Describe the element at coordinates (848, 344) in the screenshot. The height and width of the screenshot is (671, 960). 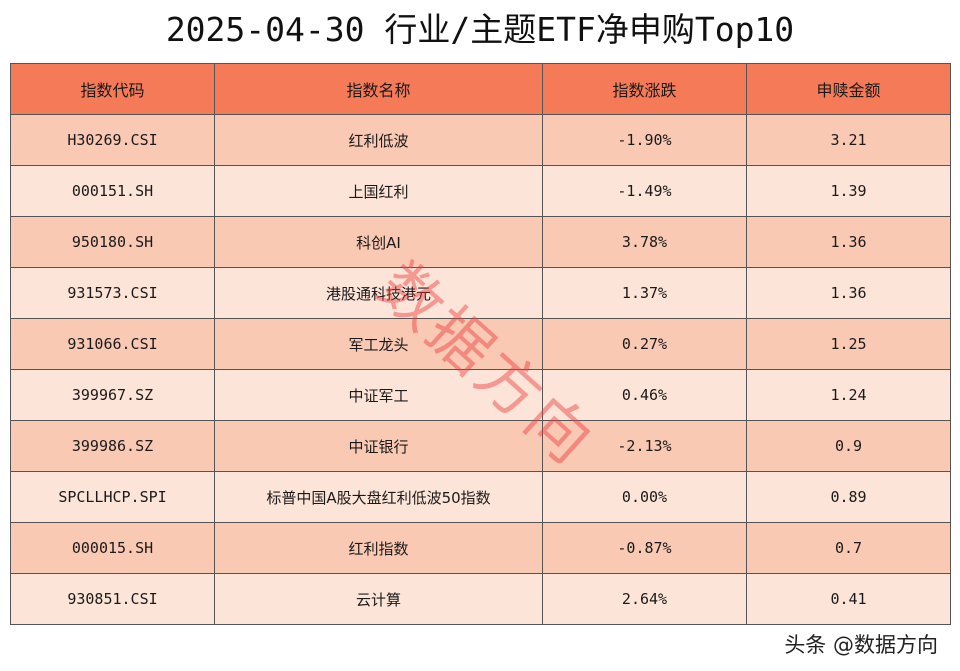
I see `cell-amount: 1.25` at that location.